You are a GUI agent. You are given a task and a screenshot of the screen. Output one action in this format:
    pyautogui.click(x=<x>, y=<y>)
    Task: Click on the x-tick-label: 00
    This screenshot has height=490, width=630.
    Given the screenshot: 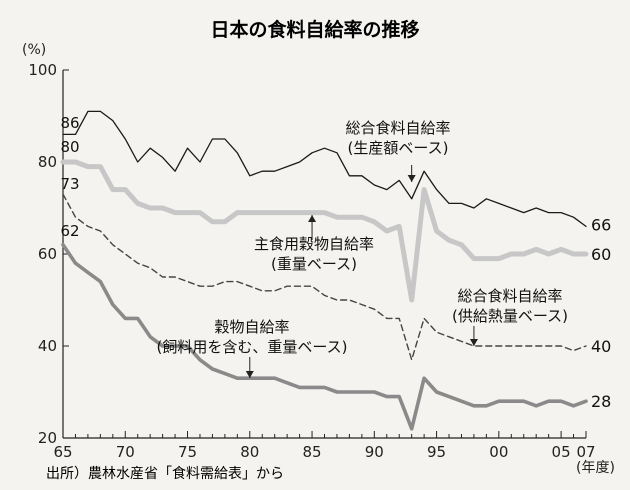 What is the action you would take?
    pyautogui.click(x=498, y=452)
    